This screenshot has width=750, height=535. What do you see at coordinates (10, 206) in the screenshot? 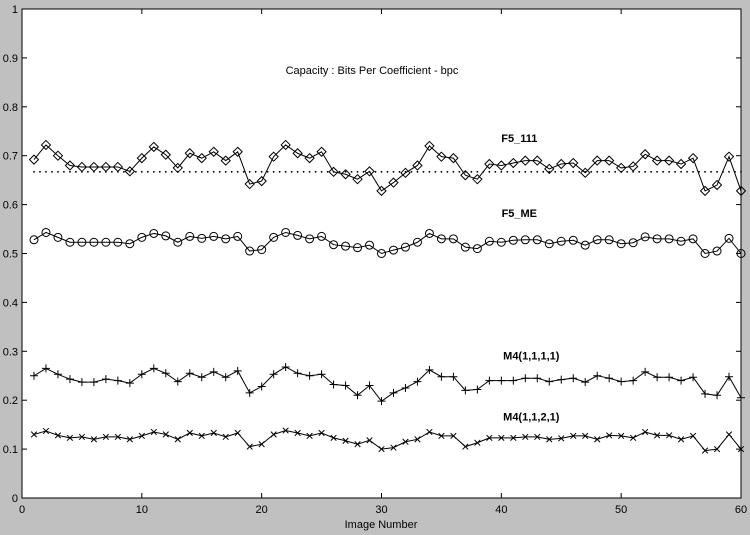
I see `y-tick-label: 0.6` at bounding box center [10, 206].